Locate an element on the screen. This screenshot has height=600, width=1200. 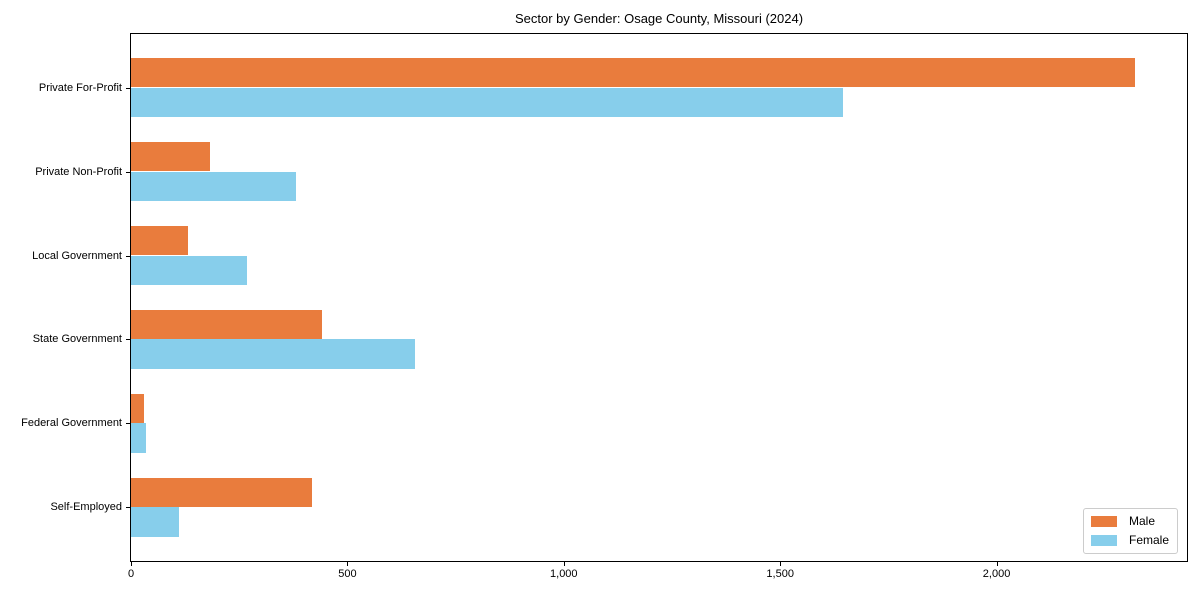
bar-male-state-government is located at coordinates (226, 325).